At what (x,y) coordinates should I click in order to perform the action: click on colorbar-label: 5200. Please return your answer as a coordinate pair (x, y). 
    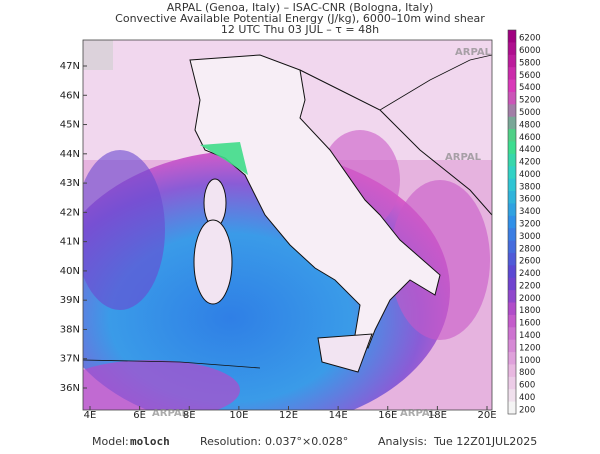
    Looking at the image, I should click on (530, 101).